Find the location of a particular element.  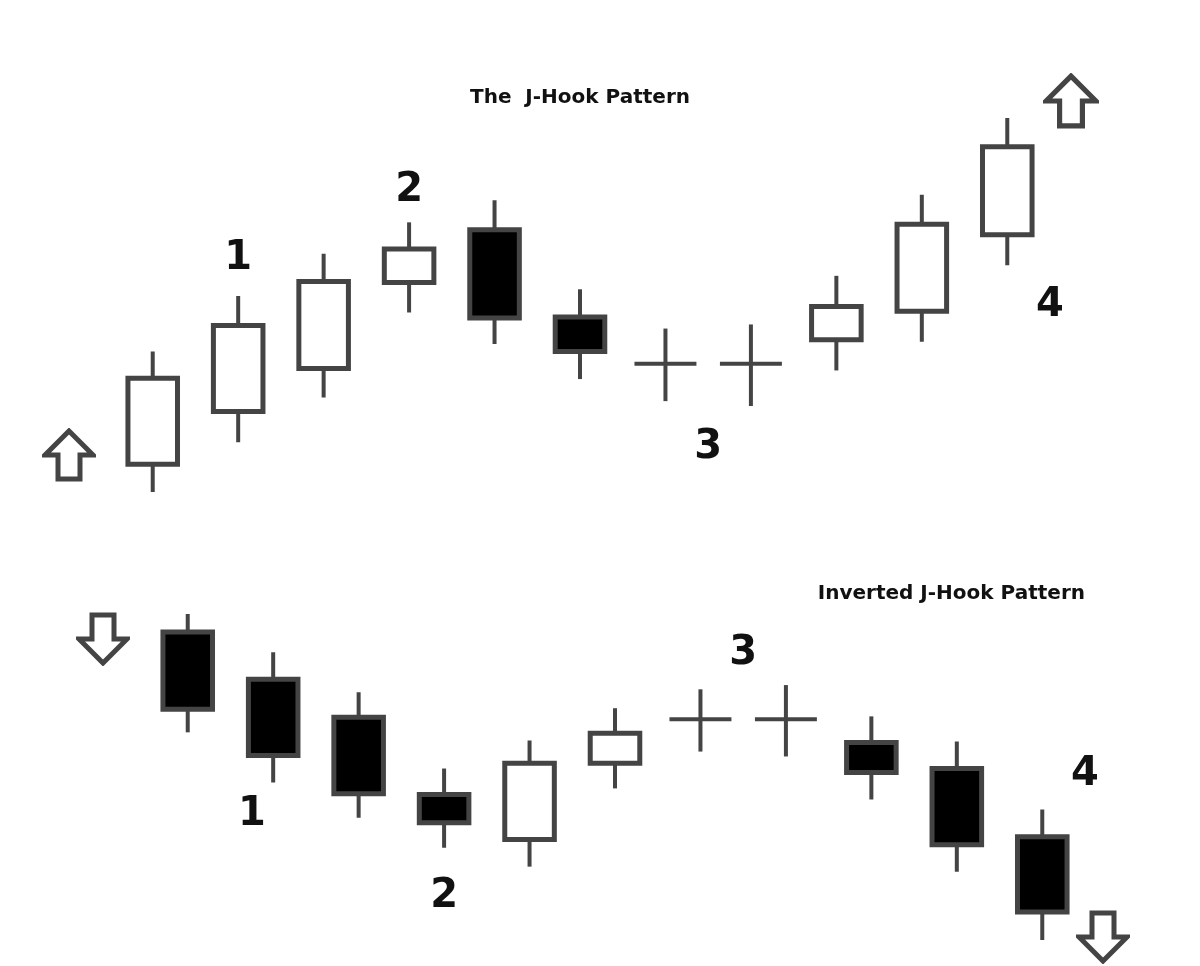

chart-title: The J-Hook Pattern is located at coordinates (580, 96).